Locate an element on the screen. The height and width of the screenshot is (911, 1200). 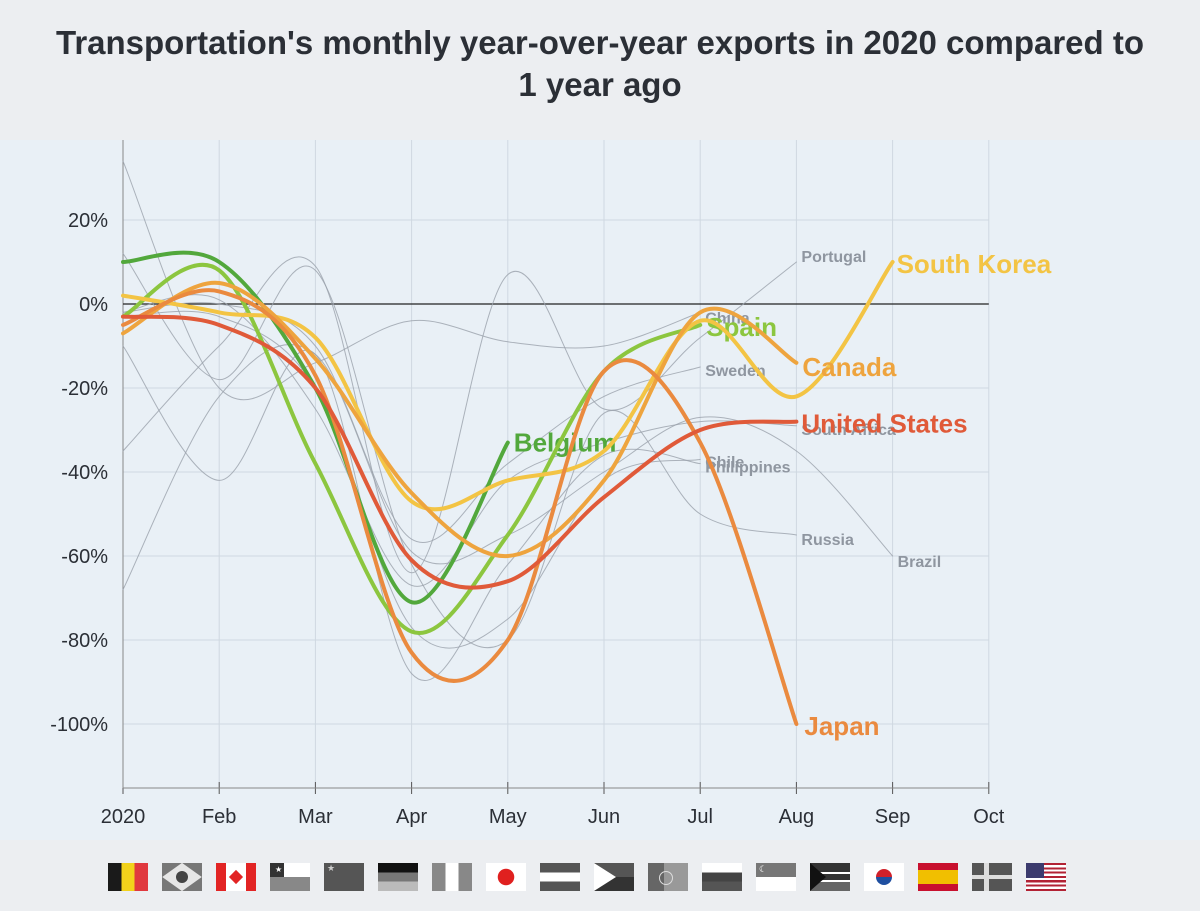
chart-title-line-2: 1 year ago is located at coordinates (600, 84).